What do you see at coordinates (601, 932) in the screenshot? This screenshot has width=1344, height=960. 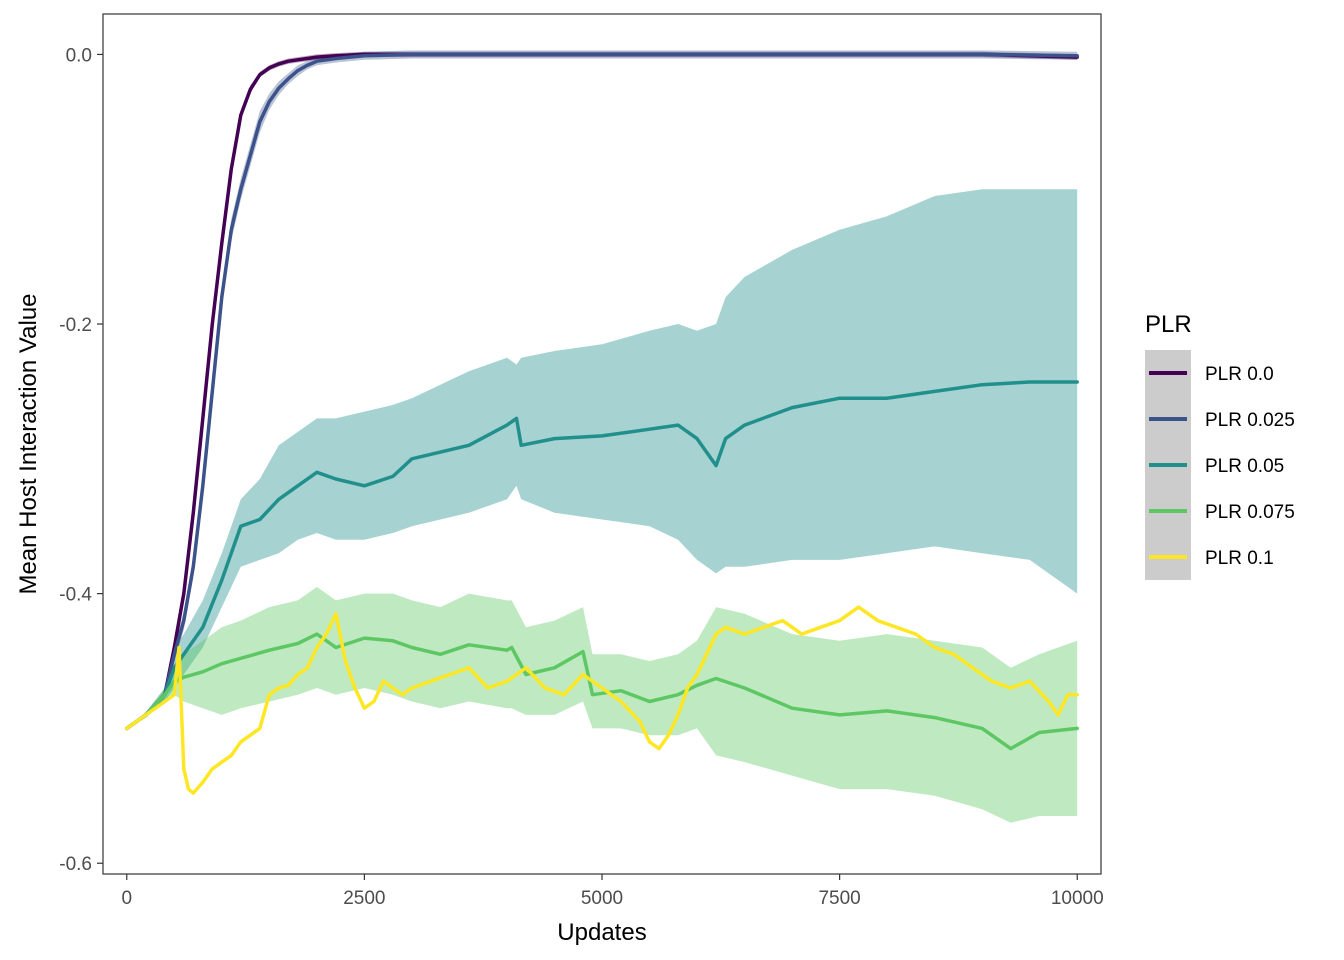 I see `x-axis-title: Updates` at bounding box center [601, 932].